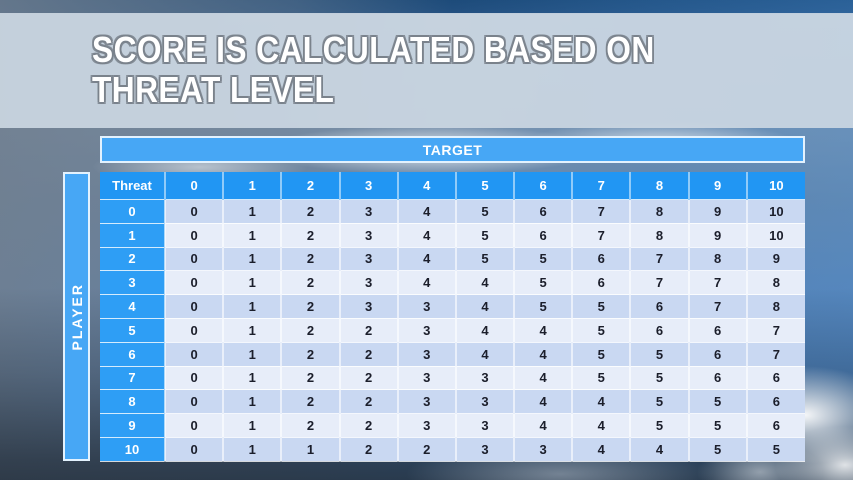 The width and height of the screenshot is (853, 480). What do you see at coordinates (133, 186) in the screenshot?
I see `corner-header-cell: Threat` at bounding box center [133, 186].